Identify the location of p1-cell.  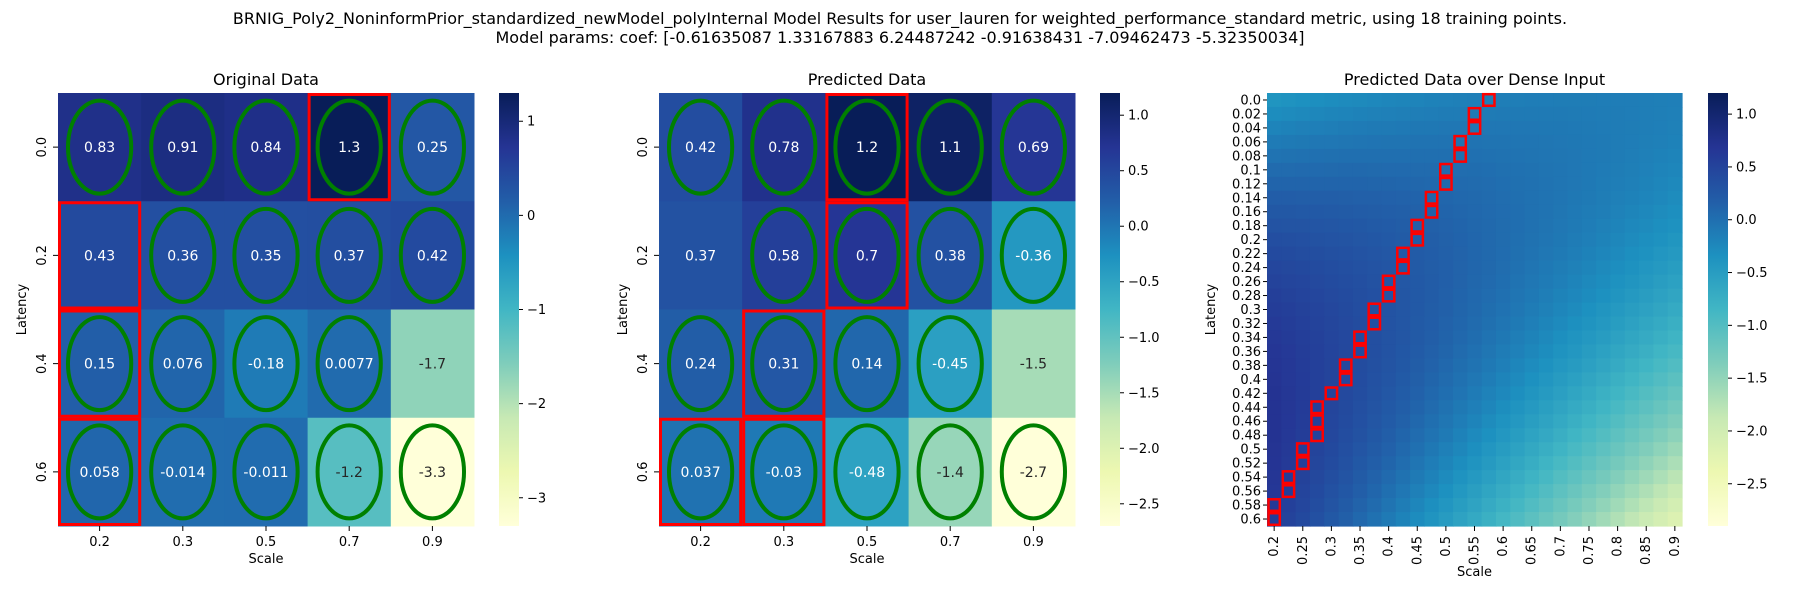
(349, 147).